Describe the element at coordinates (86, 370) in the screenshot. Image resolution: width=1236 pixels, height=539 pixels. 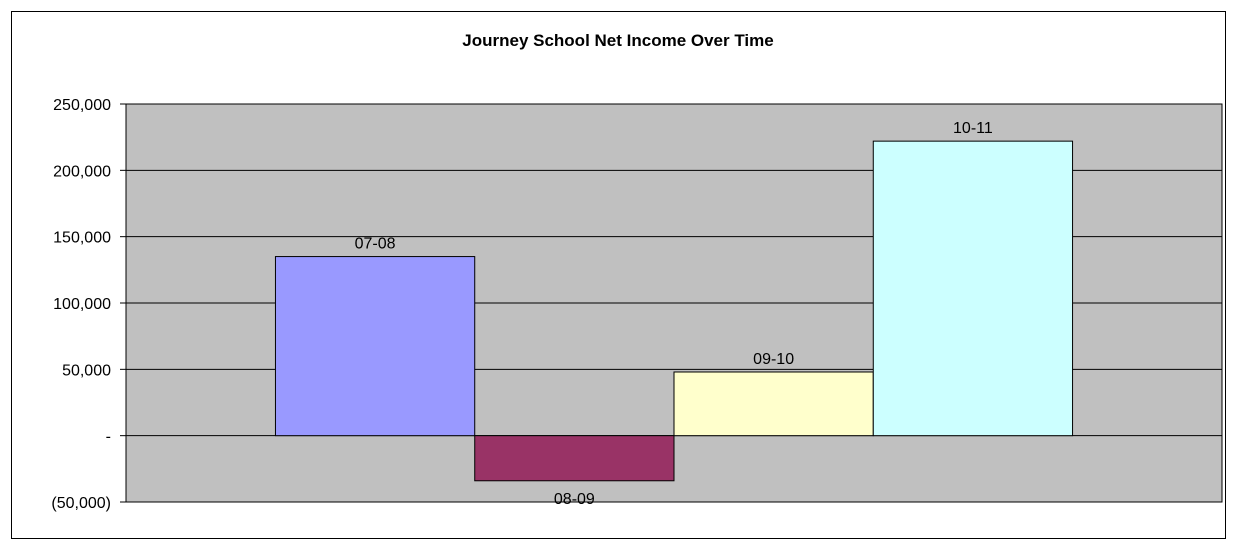
I see `y-tick-label: 50,000` at that location.